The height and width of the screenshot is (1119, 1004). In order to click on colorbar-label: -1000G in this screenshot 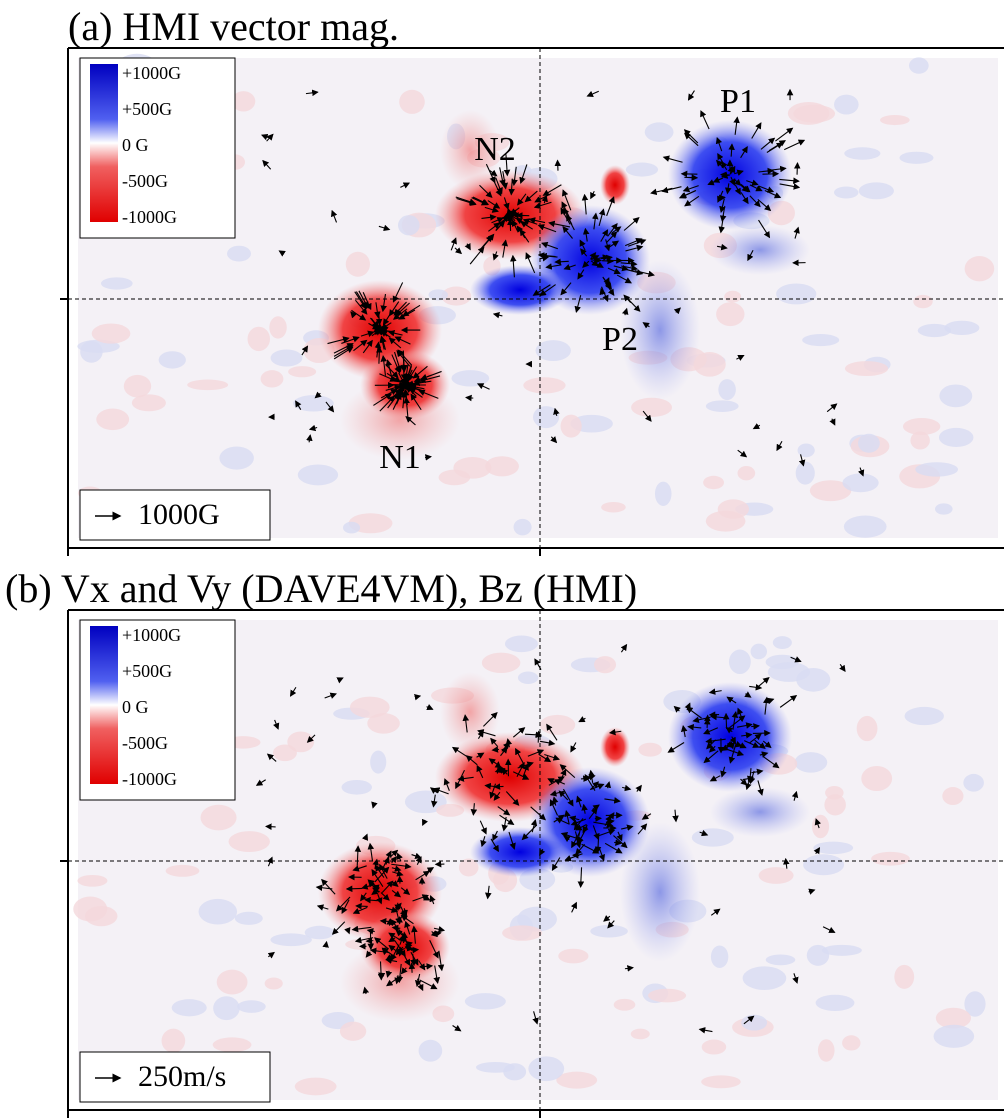, I will do `click(149, 779)`.